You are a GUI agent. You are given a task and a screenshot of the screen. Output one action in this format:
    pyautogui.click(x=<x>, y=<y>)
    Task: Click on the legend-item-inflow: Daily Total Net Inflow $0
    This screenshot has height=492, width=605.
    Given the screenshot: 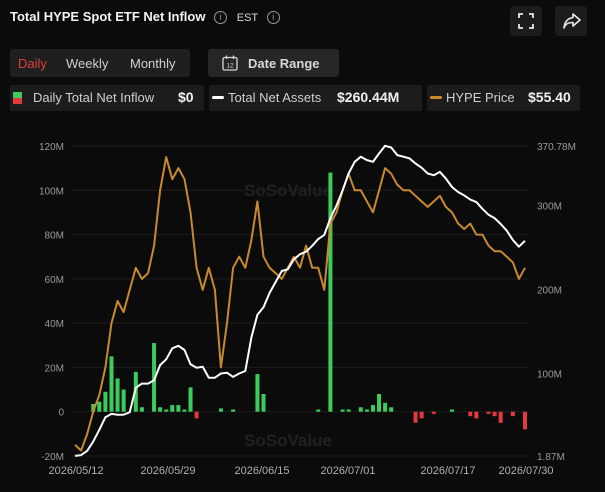 What is the action you would take?
    pyautogui.click(x=107, y=98)
    